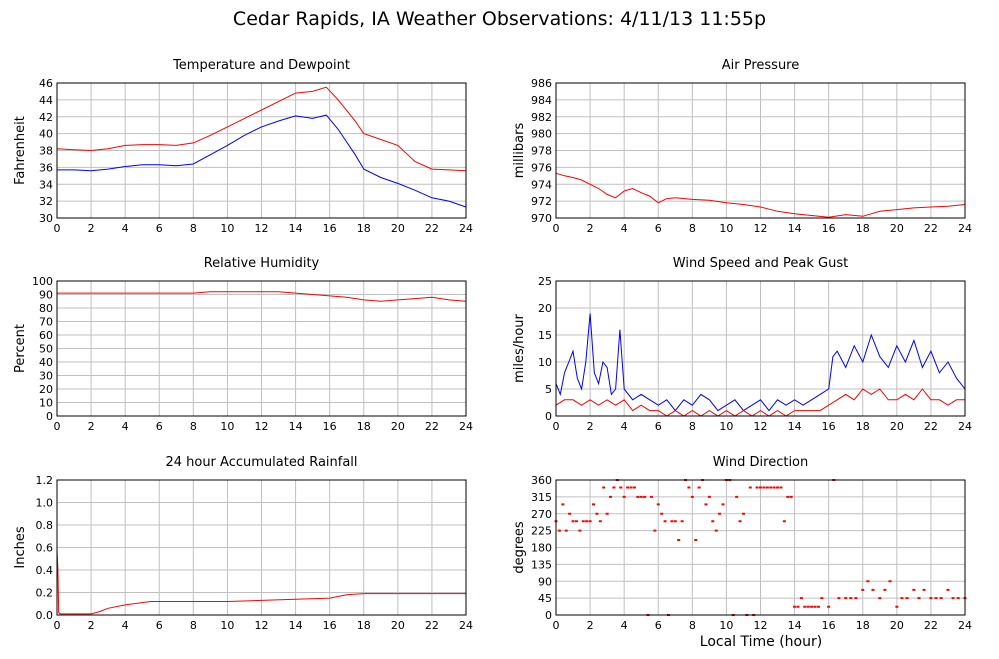 The height and width of the screenshot is (659, 999). Describe the element at coordinates (545, 281) in the screenshot. I see `y-tick-label: 25` at that location.